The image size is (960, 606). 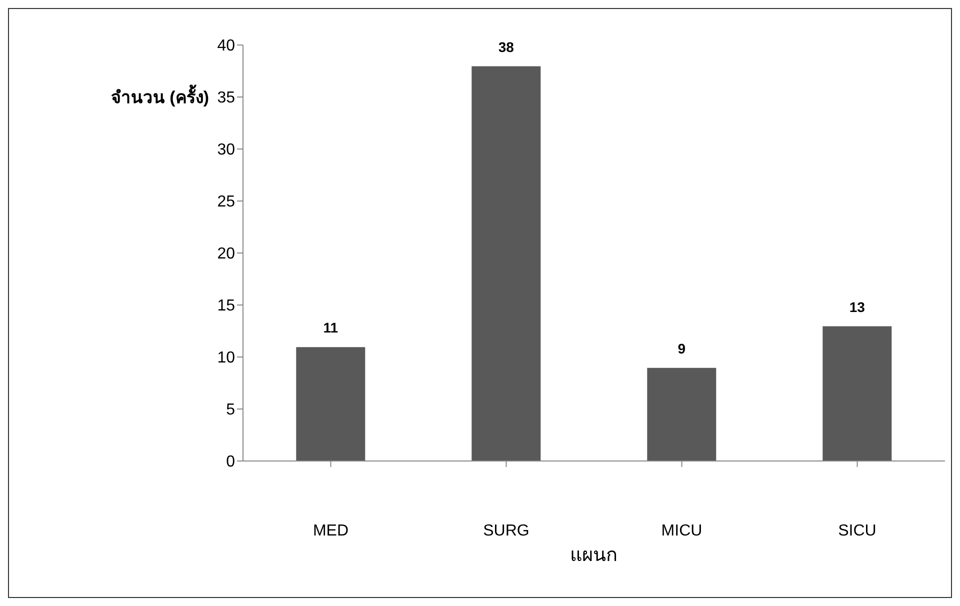 What do you see at coordinates (330, 328) in the screenshot?
I see `data-label: 11` at bounding box center [330, 328].